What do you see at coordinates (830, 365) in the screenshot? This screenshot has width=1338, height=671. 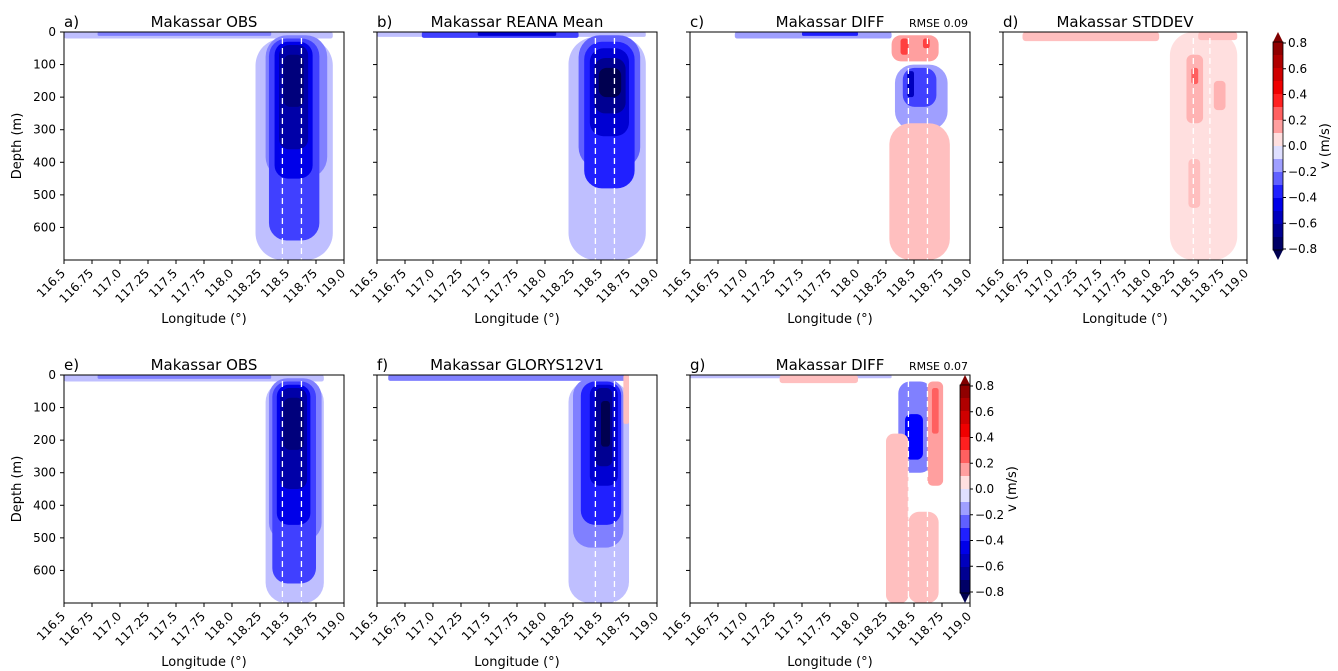 I see `panel-title: Makassar DIFF` at bounding box center [830, 365].